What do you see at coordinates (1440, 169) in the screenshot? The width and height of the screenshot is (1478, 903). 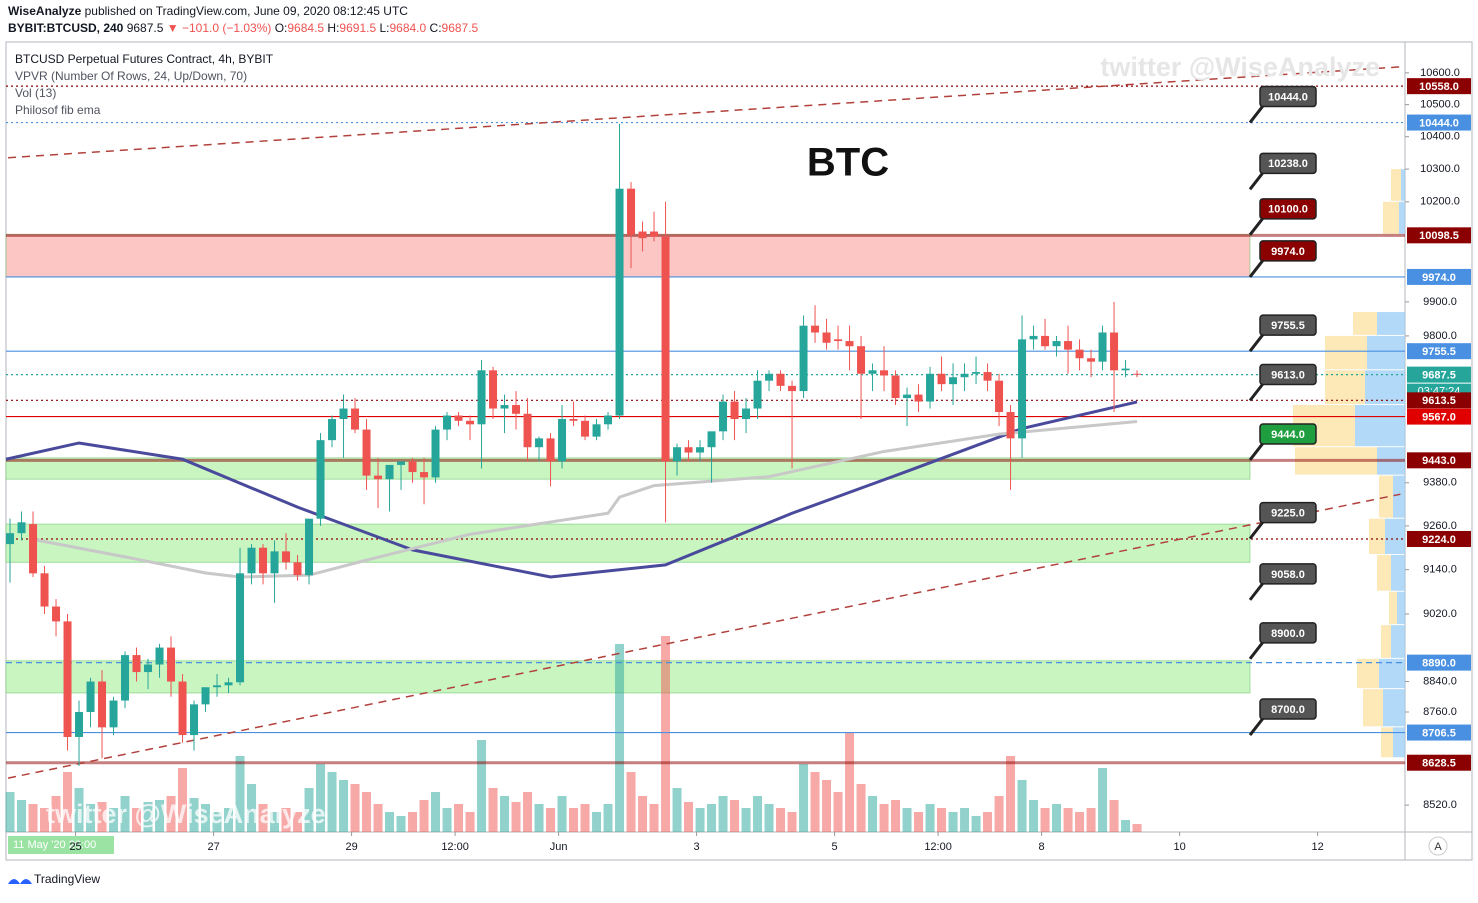 I see `y-tick-label: 10300.0` at bounding box center [1440, 169].